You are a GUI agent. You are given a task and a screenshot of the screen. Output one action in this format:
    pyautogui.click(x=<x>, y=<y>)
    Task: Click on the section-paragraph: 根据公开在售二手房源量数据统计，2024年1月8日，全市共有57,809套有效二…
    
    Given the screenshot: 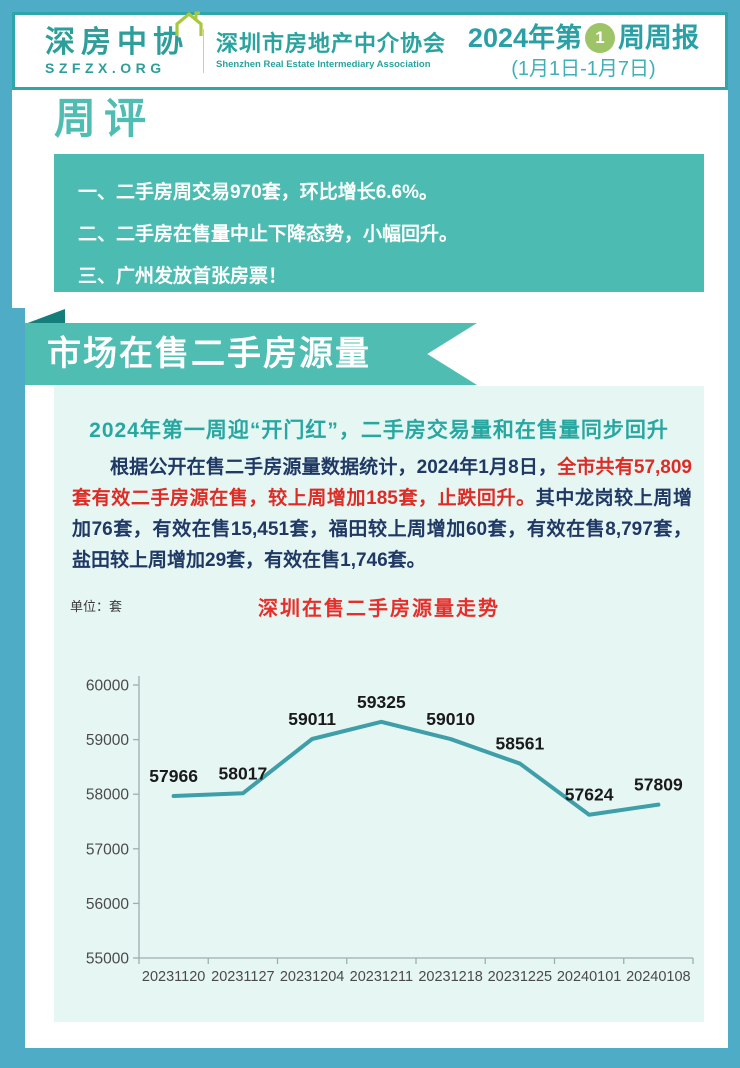 What is the action you would take?
    pyautogui.click(x=382, y=514)
    